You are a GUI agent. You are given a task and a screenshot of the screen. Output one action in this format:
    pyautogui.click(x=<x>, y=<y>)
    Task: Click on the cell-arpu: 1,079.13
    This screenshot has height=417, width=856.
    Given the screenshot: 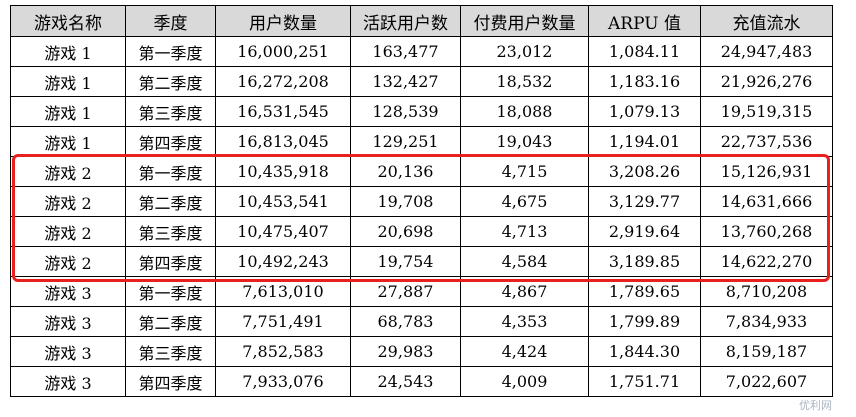 What is the action you would take?
    pyautogui.click(x=644, y=111)
    